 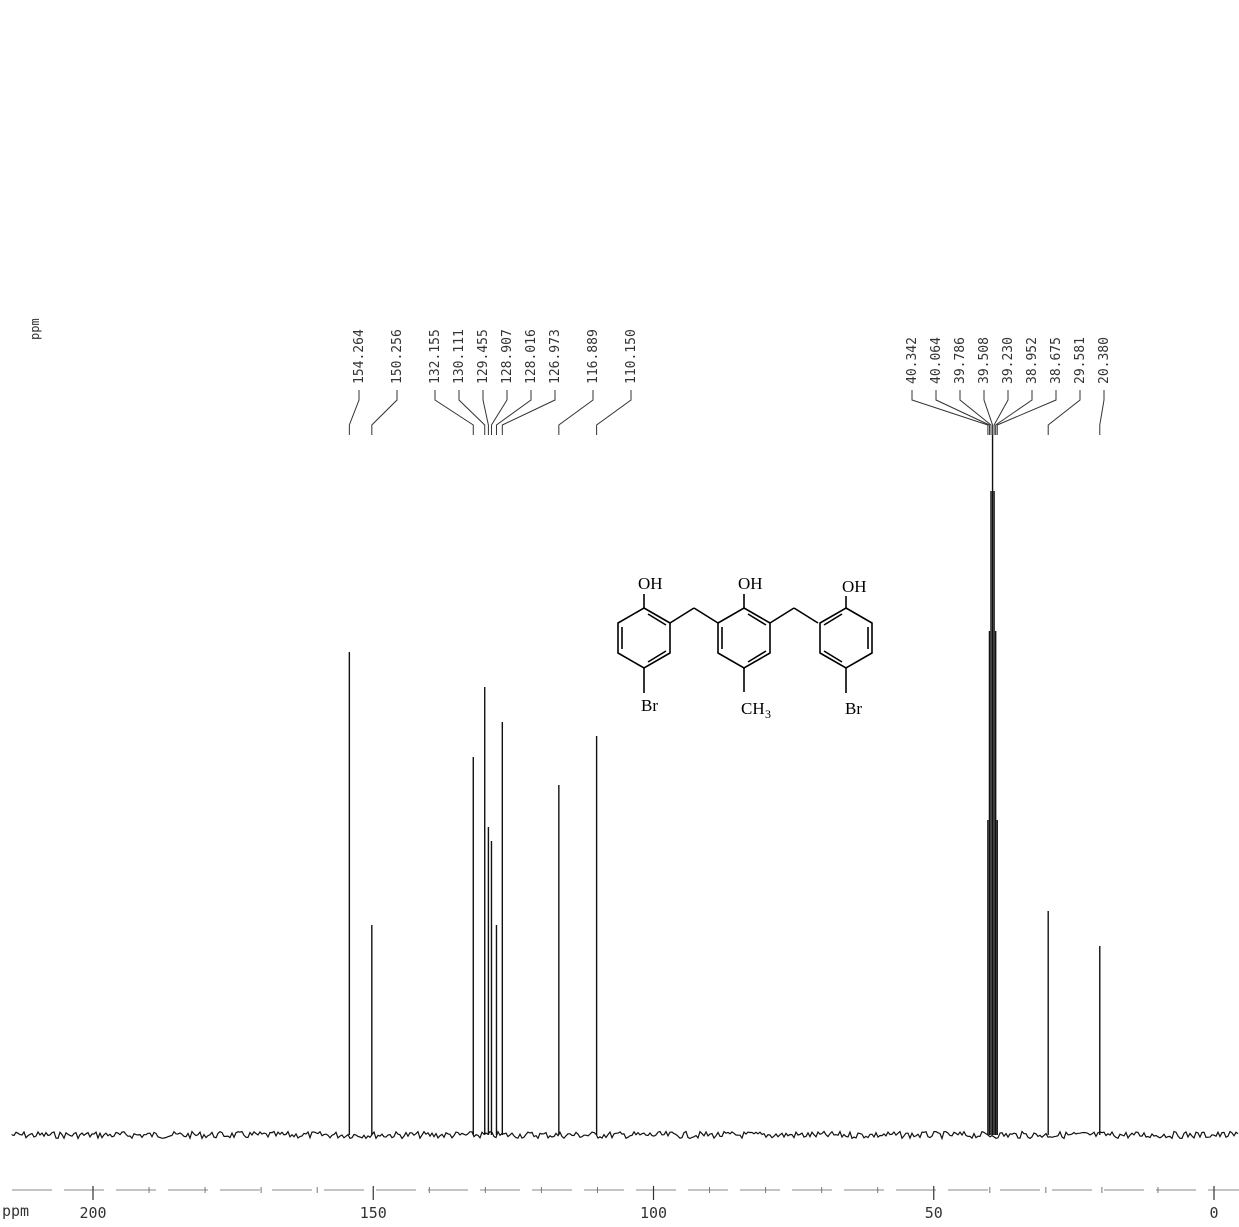 I want to click on spectrum-baseline, so click(x=625, y=1135).